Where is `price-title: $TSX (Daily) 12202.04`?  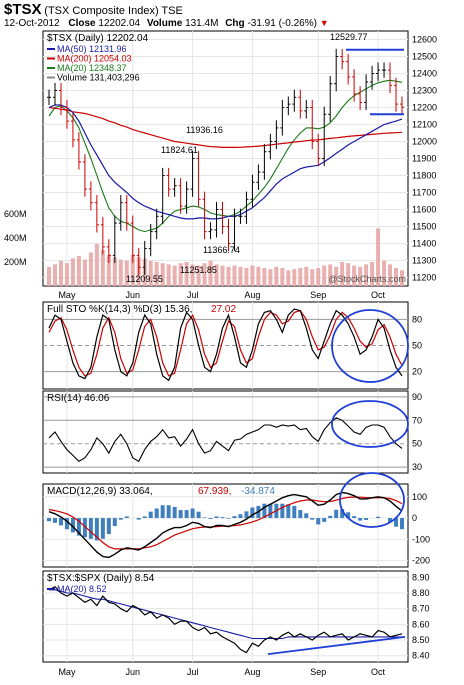
price-title: $TSX (Daily) 12202.04 is located at coordinates (98, 38).